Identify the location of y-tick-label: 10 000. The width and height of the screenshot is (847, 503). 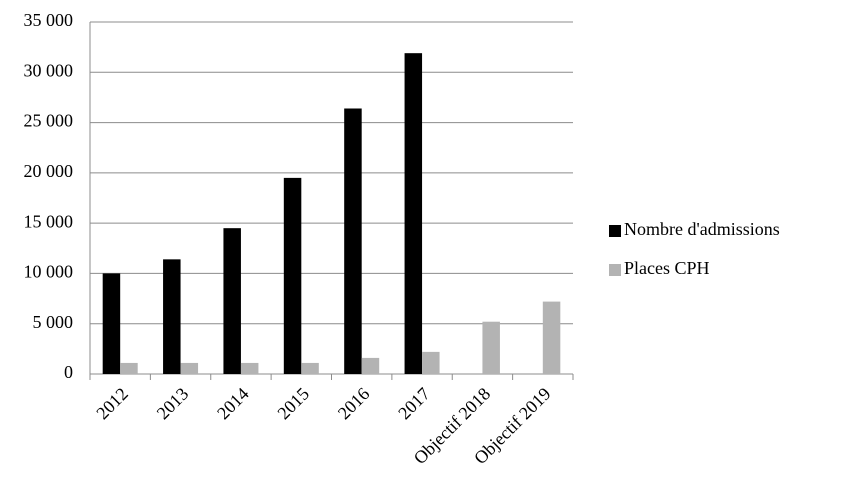
(49, 272).